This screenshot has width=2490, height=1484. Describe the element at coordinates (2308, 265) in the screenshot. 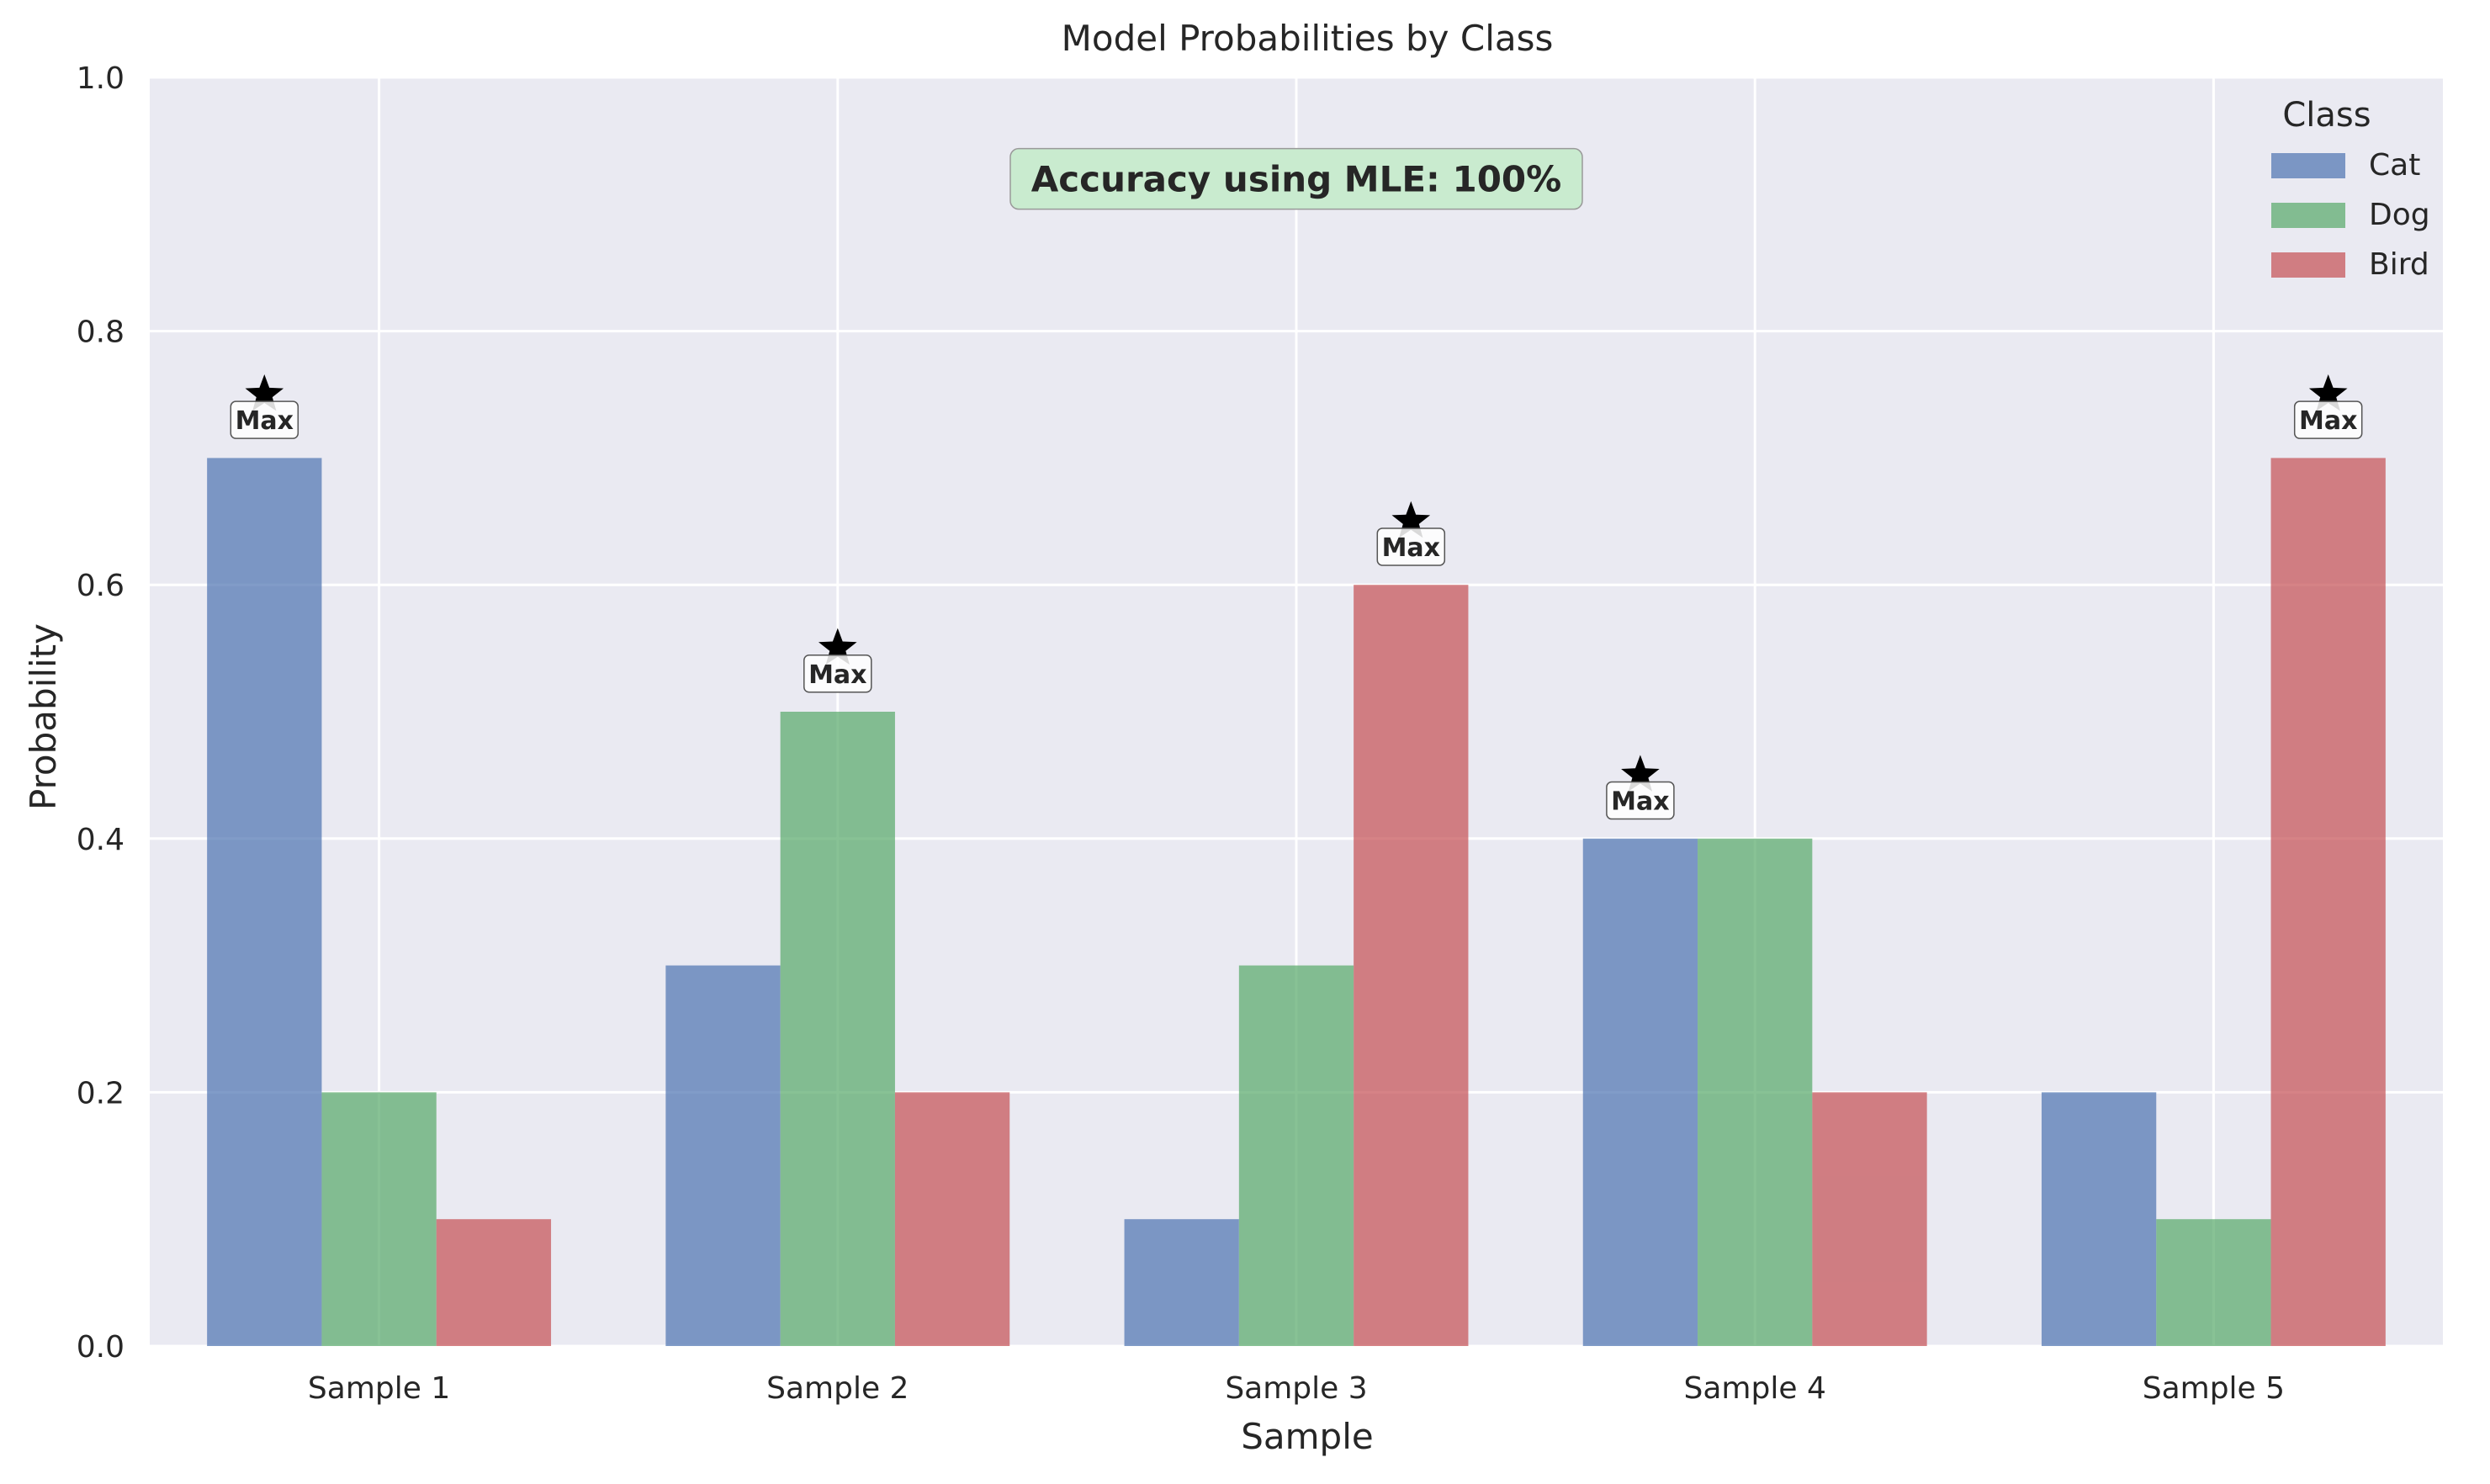

I see `legend-swatch-bird` at that location.